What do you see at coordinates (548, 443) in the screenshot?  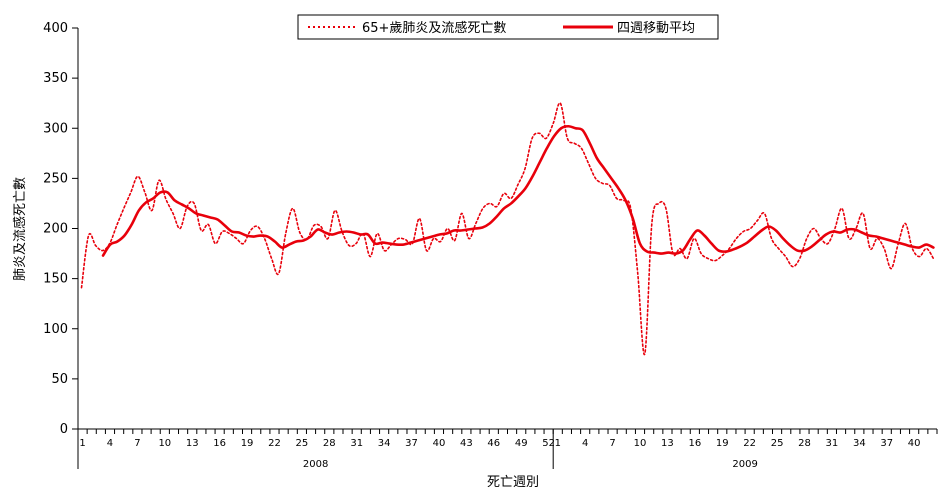 I see `x-tick-label: 52` at bounding box center [548, 443].